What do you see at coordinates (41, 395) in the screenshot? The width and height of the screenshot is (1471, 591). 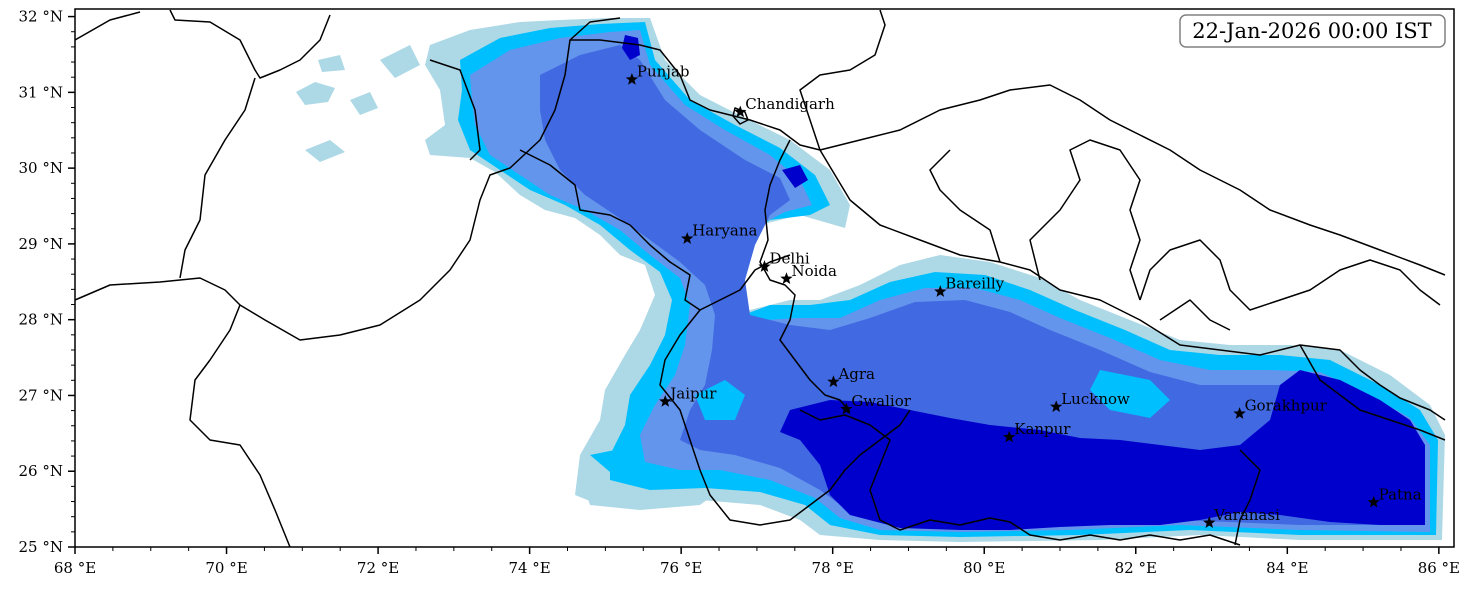 I see `y-tick-label: 27 °N` at bounding box center [41, 395].